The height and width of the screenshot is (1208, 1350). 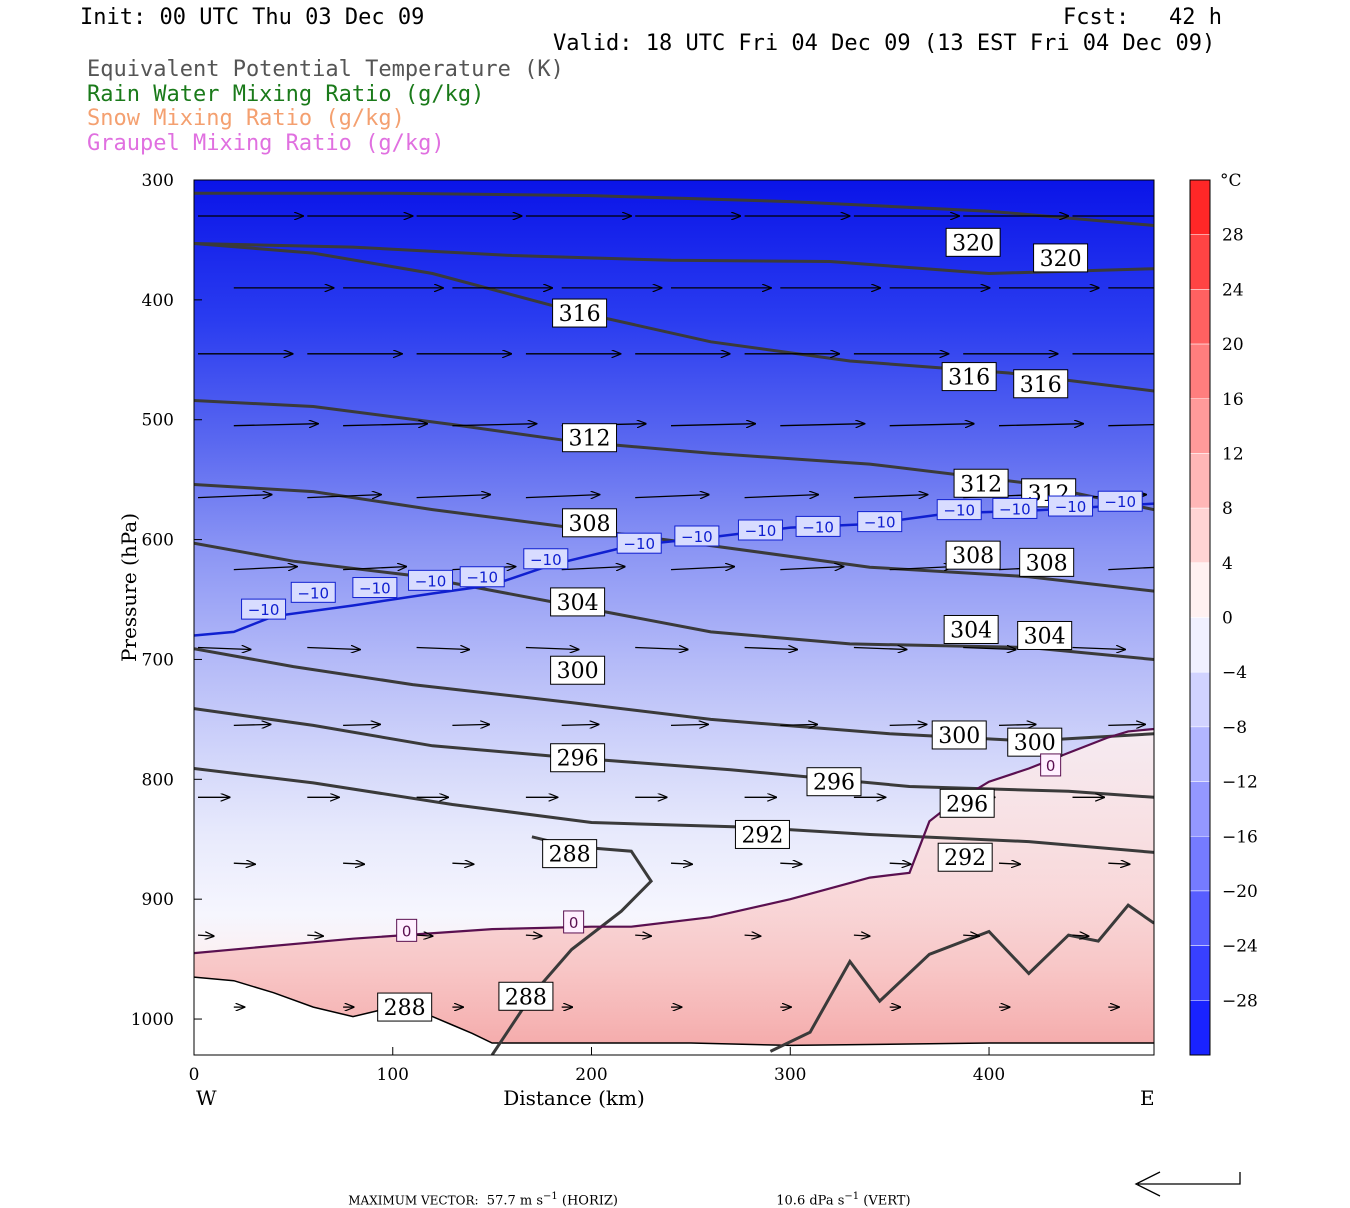 What do you see at coordinates (413, 1200) in the screenshot?
I see `max-vector-label: MAXIMUM VECTOR:` at bounding box center [413, 1200].